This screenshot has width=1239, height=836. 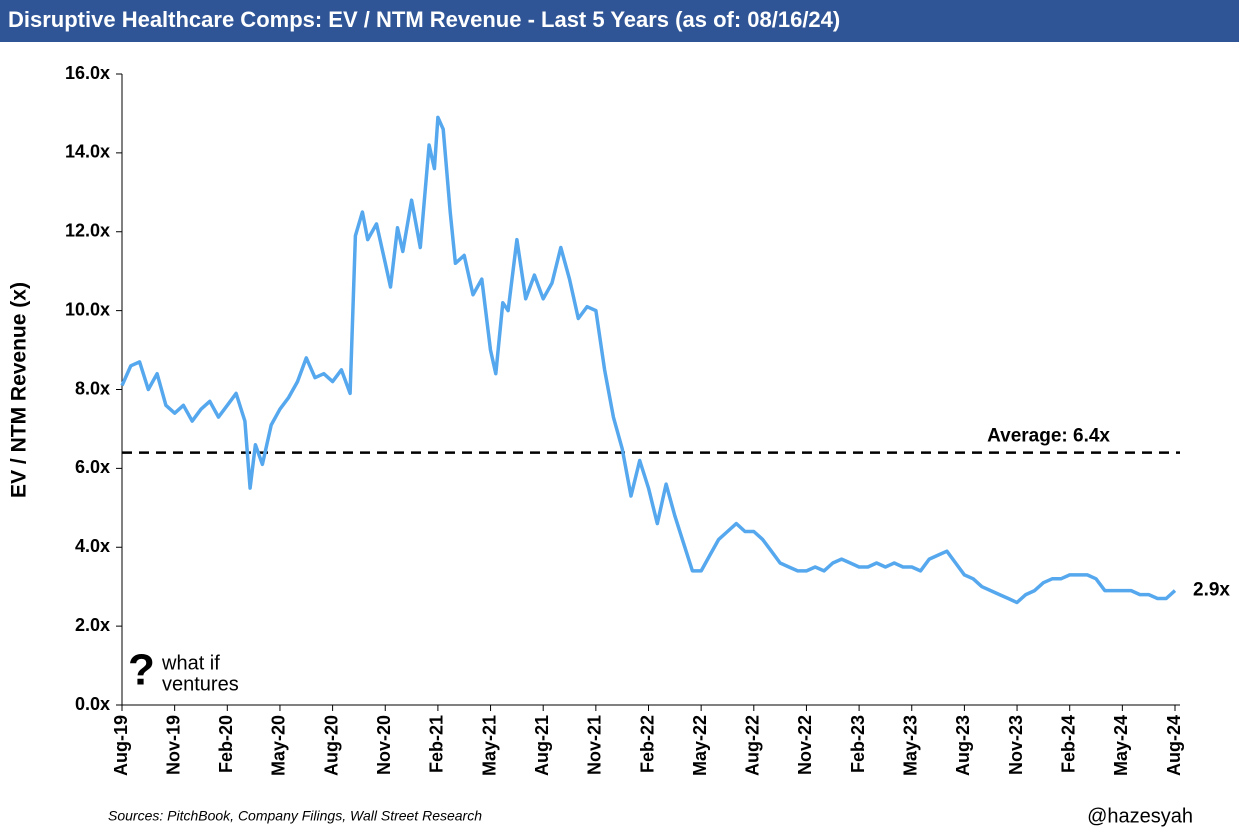 What do you see at coordinates (489, 745) in the screenshot?
I see `x-tick-label: May-21` at bounding box center [489, 745].